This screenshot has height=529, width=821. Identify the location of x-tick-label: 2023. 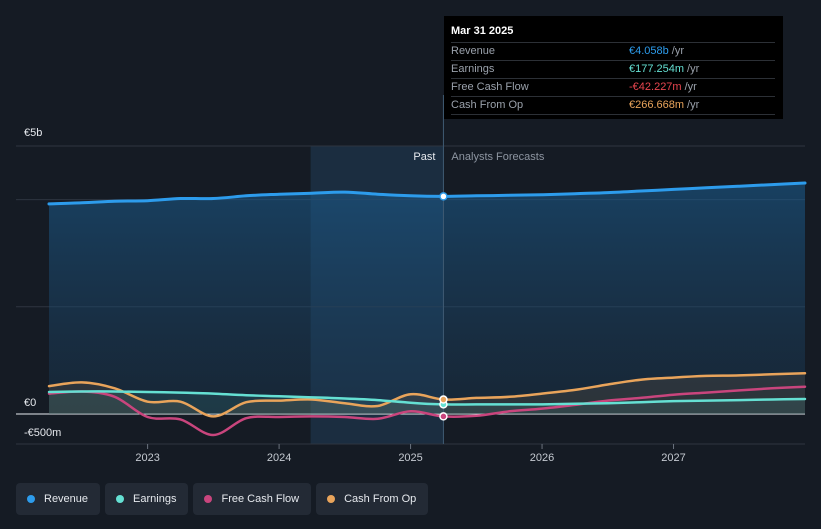
(147, 458).